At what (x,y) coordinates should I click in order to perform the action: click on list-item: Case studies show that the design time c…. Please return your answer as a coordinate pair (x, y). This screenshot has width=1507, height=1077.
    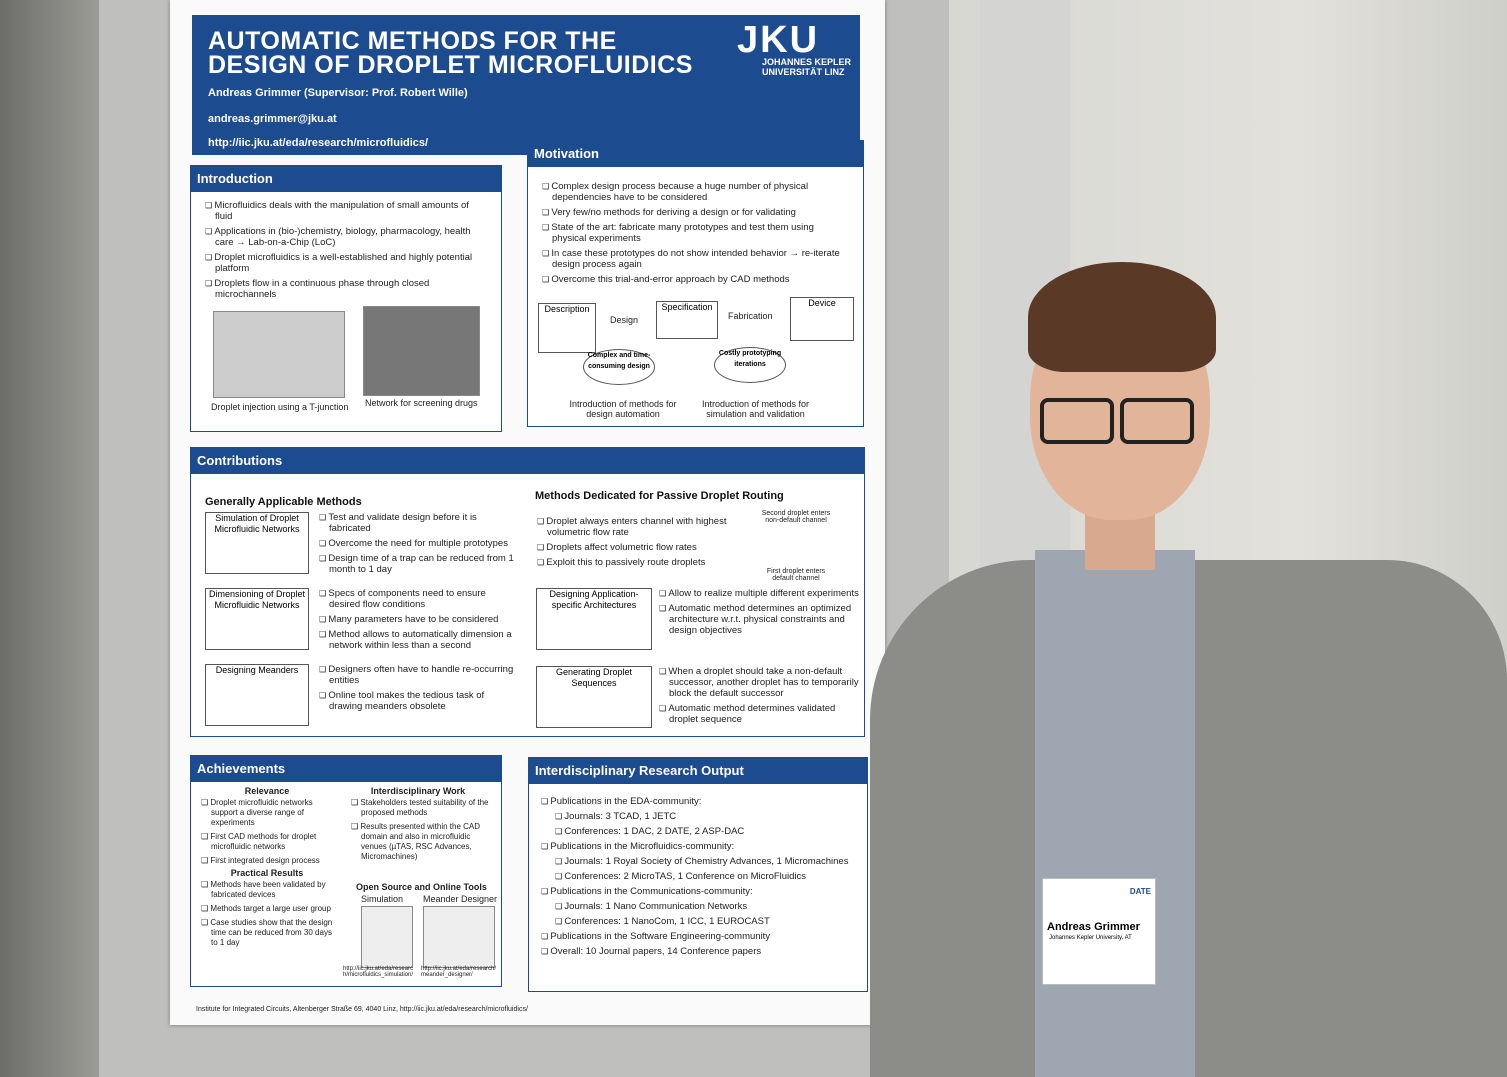
    Looking at the image, I should click on (269, 933).